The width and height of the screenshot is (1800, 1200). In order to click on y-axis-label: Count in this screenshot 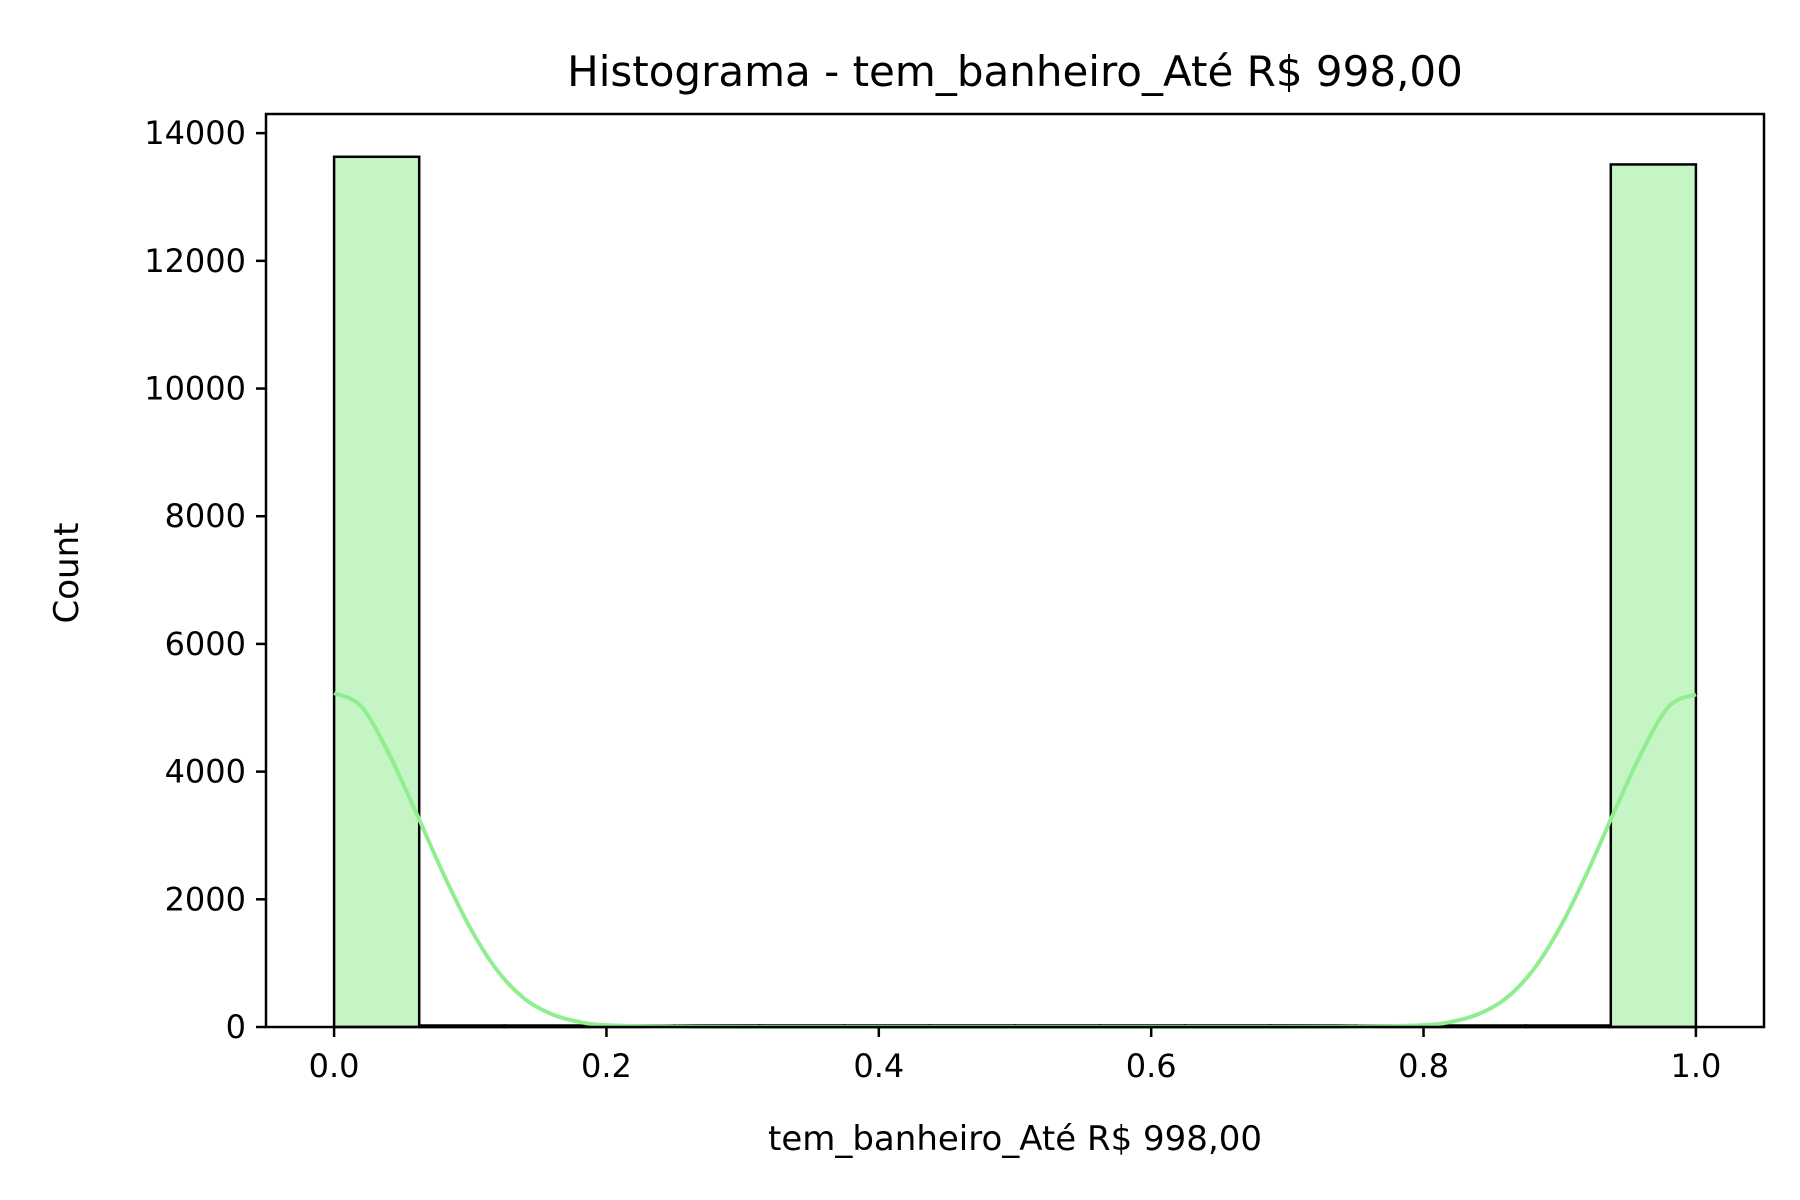, I will do `click(67, 573)`.